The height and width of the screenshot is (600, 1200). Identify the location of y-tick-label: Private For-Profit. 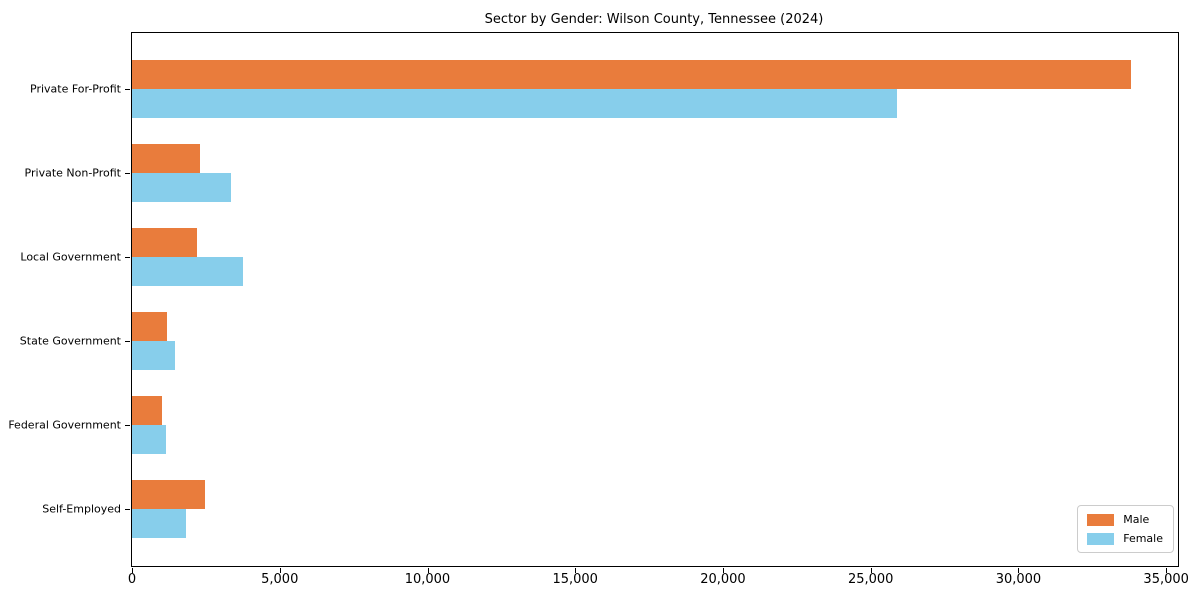
(75, 89).